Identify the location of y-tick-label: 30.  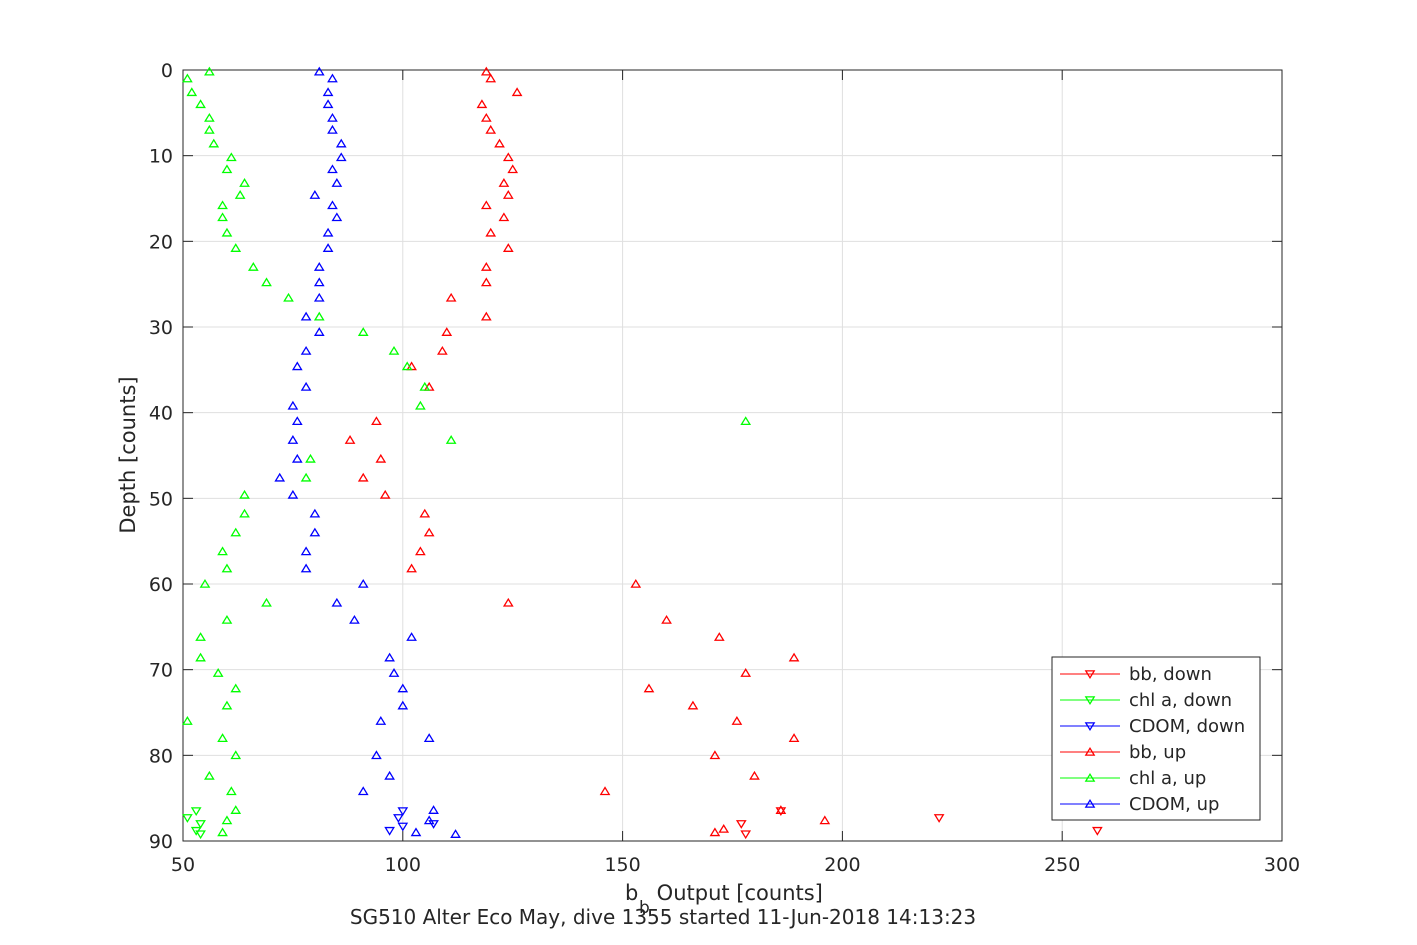
(161, 328).